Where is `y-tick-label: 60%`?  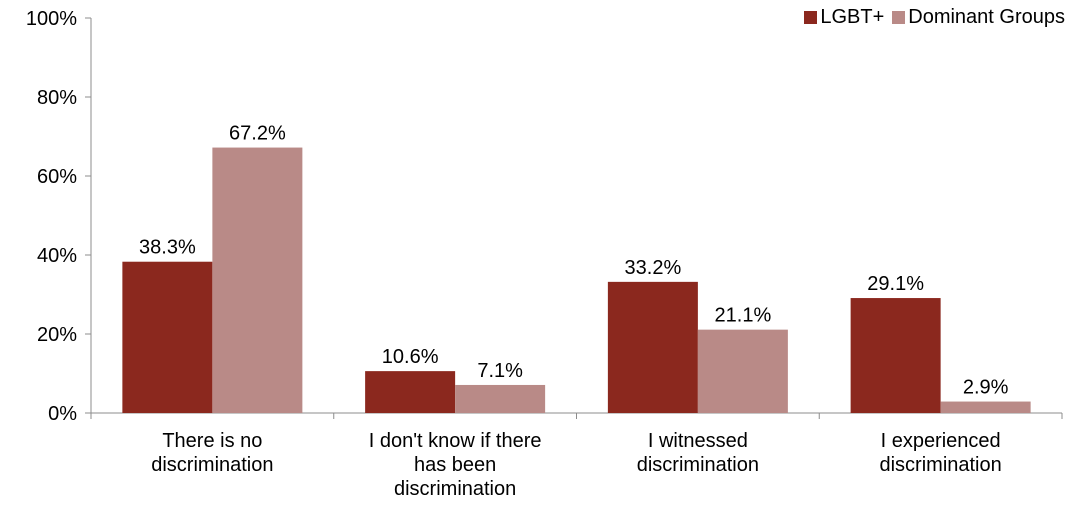 y-tick-label: 60% is located at coordinates (57, 177).